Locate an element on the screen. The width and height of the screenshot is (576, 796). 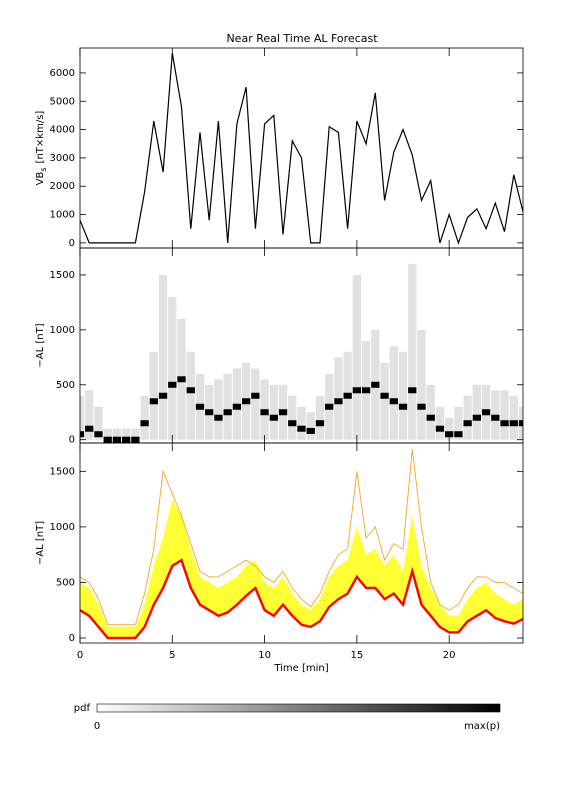
x-tick-label: 5 is located at coordinates (172, 655).